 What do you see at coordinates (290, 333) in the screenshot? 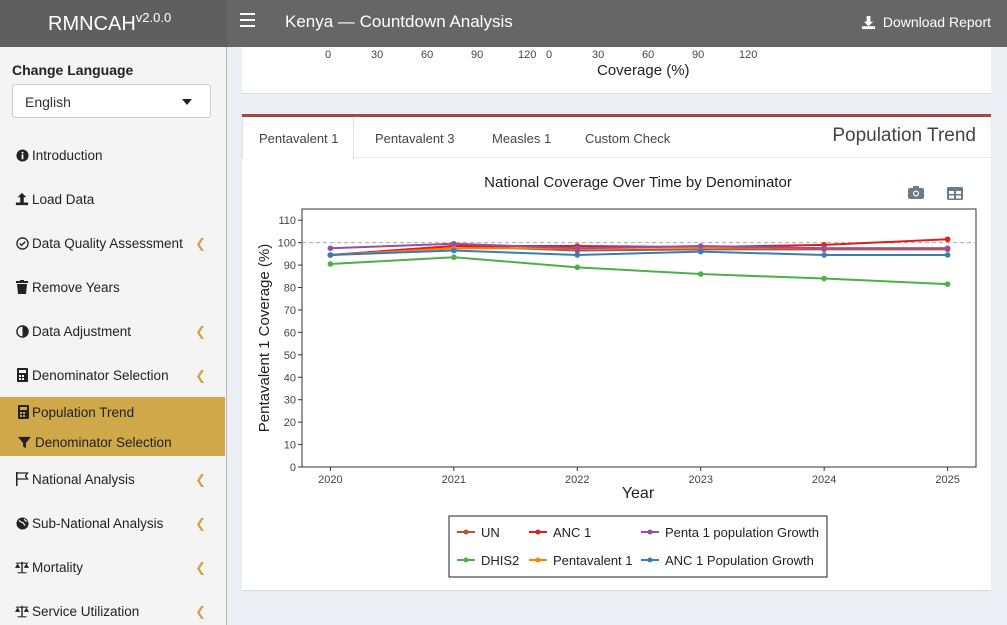
I see `y-tick-label: 60` at bounding box center [290, 333].